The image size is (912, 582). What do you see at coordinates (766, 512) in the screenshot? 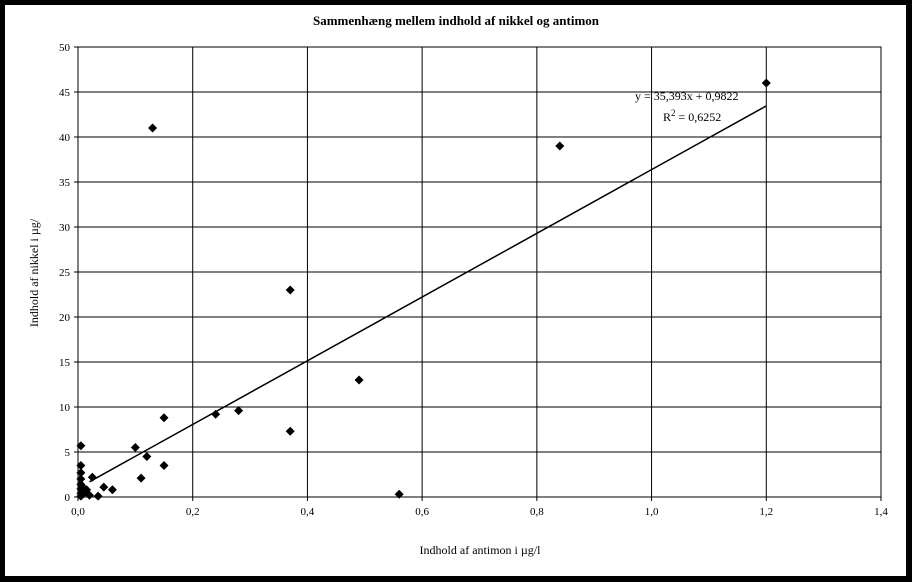
I see `x-tick-label: 1,2` at bounding box center [766, 512].